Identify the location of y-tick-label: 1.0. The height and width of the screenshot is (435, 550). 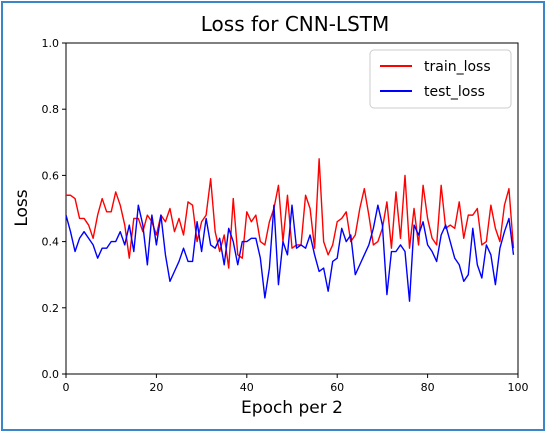
(51, 43).